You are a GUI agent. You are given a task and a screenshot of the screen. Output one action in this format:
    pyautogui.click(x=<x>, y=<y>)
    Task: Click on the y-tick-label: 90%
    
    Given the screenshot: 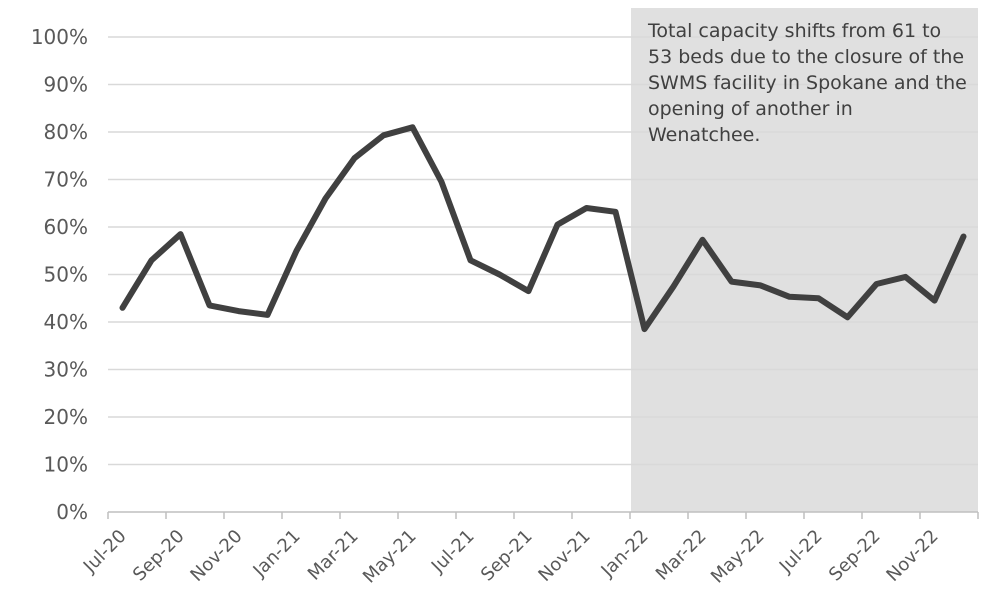 What is the action you would take?
    pyautogui.click(x=66, y=85)
    